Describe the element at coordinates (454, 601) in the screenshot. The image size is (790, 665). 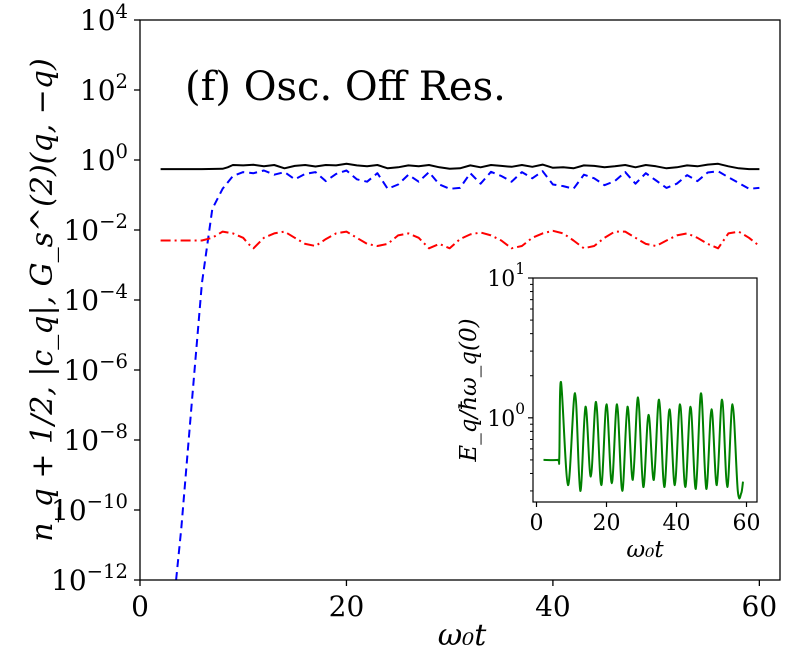
I see `main-x-ticks: 0 20 40 60` at that location.